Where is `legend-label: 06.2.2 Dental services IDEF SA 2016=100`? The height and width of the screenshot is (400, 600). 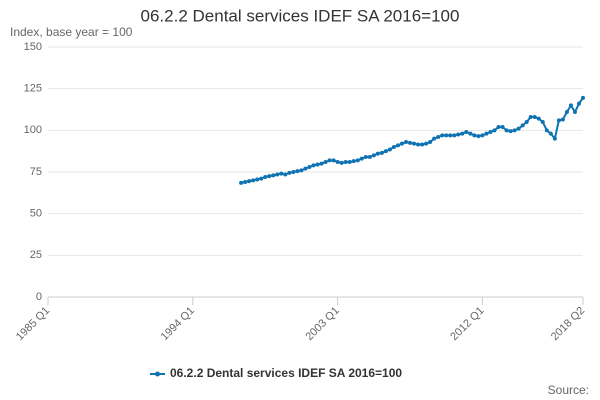 legend-label: 06.2.2 Dental services IDEF SA 2016=100 is located at coordinates (286, 373).